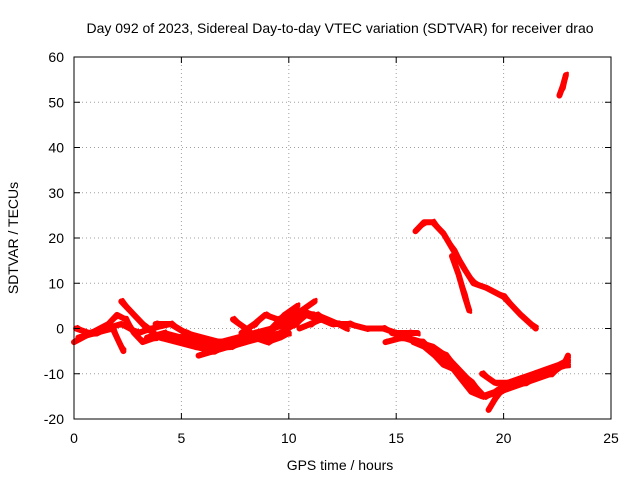  I want to click on y-axis-tick-labels: -20 -10 0 10 20 30 40 50 60, so click(54, 238).